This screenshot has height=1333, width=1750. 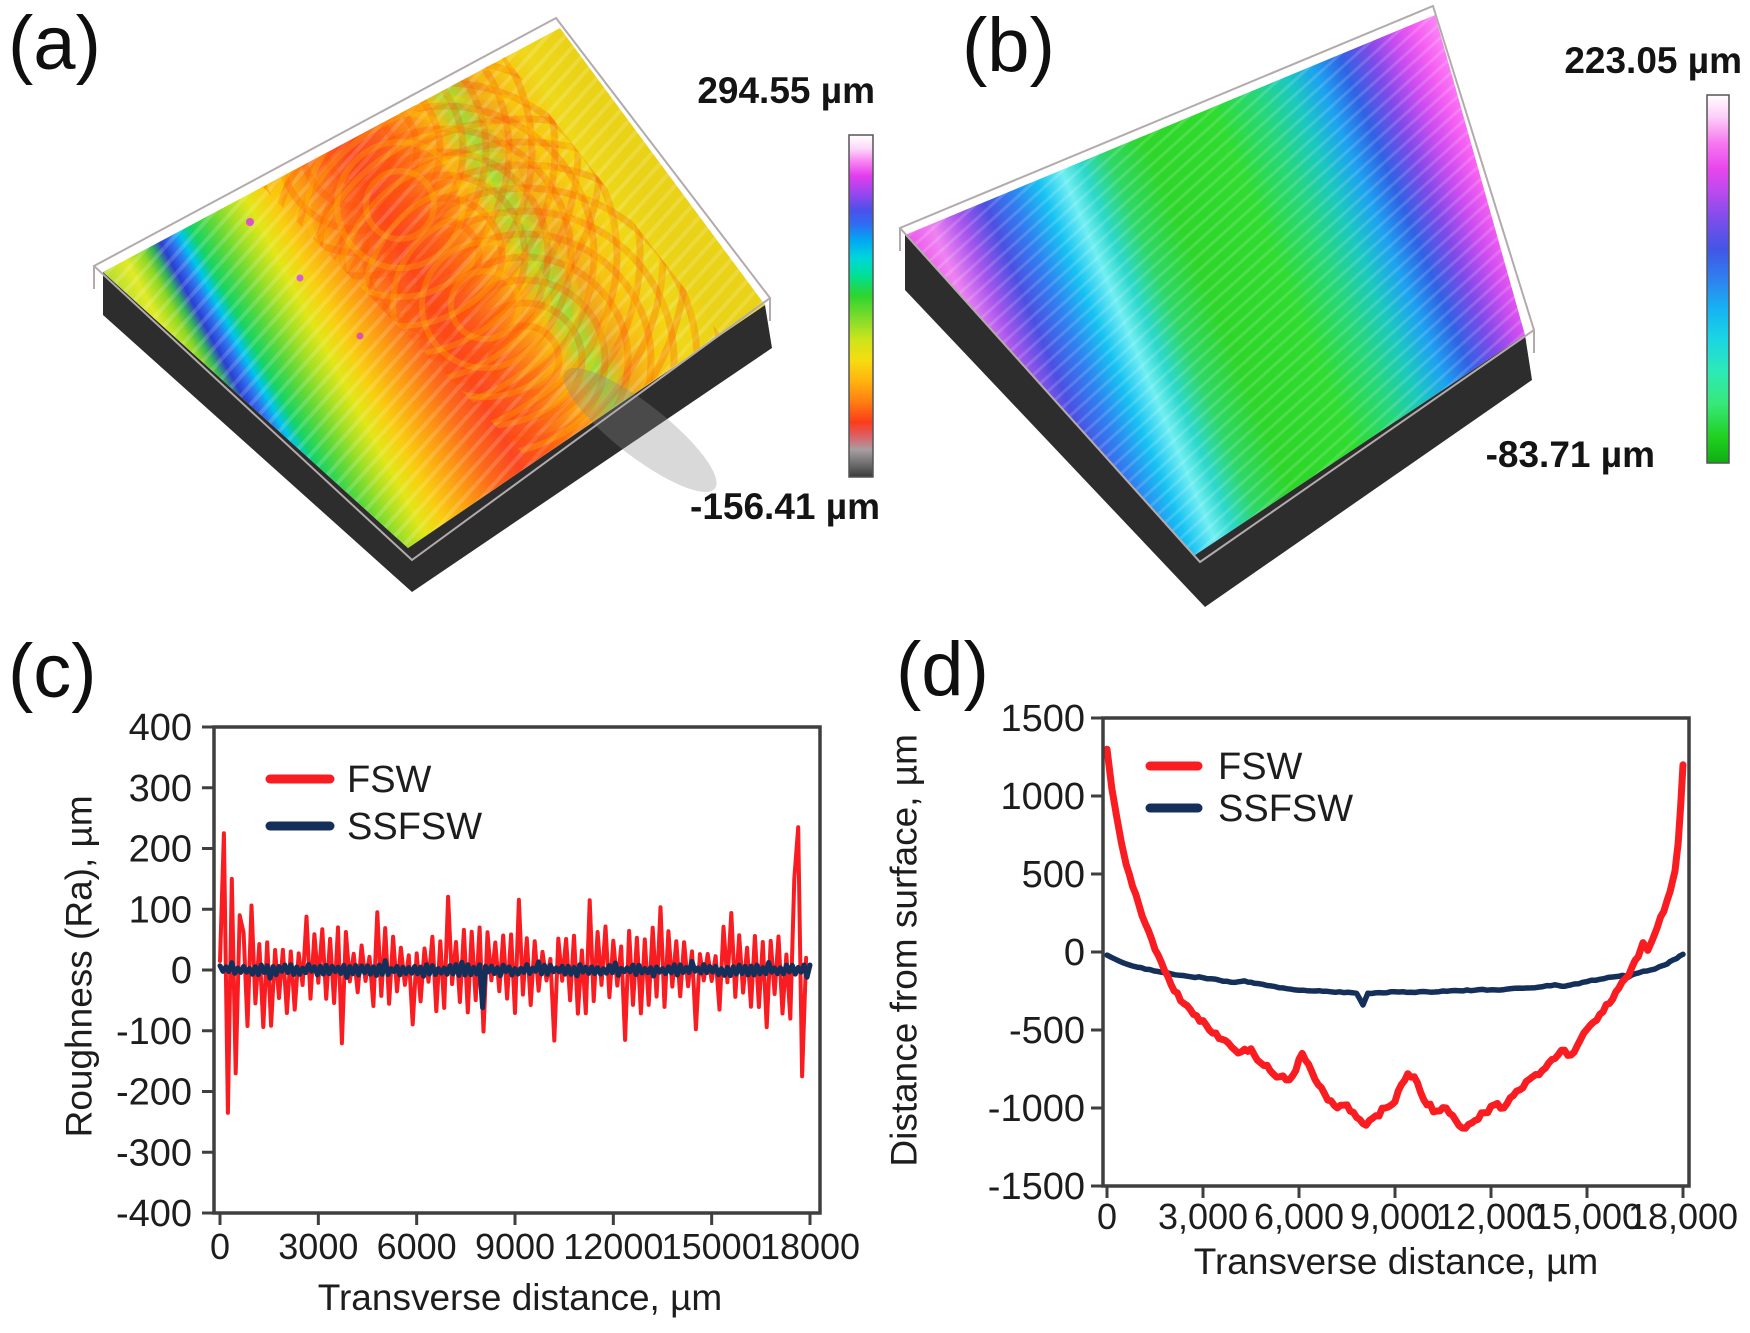 I want to click on chart-d-series-ssfsw, so click(x=1395, y=979).